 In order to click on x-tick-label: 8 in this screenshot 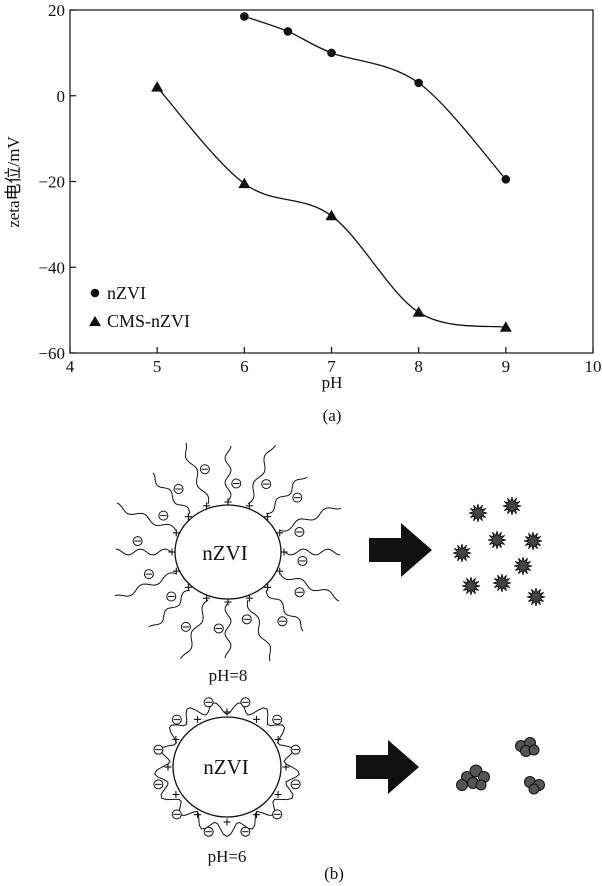, I will do `click(418, 366)`.